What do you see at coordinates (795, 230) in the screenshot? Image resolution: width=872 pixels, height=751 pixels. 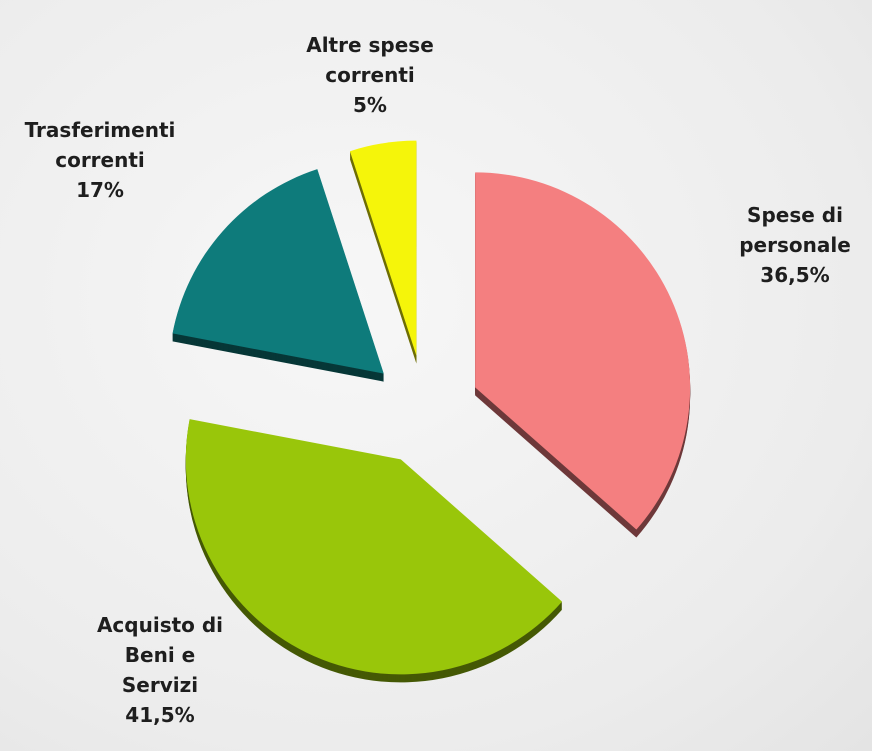 I see `category-label: Spese di personale` at bounding box center [795, 230].